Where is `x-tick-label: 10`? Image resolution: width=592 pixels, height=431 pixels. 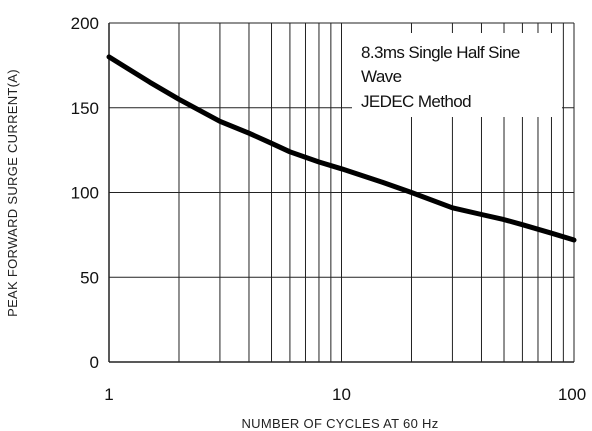
x-tick-label: 10 is located at coordinates (341, 394).